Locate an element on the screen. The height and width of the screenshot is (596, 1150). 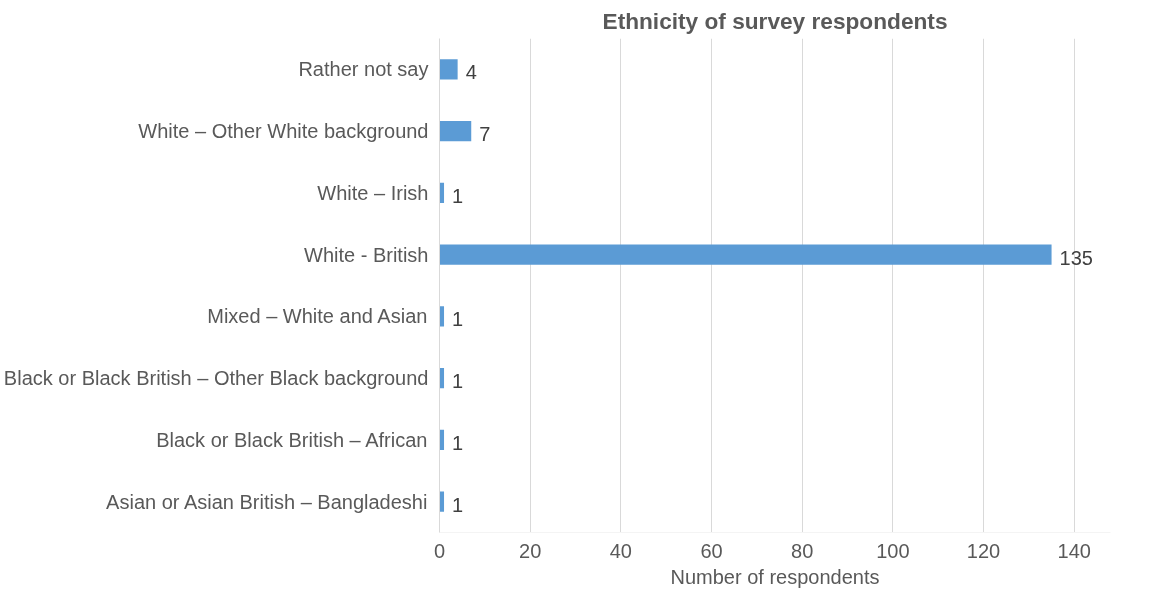
y-tick-label: White – Other White background is located at coordinates (283, 131).